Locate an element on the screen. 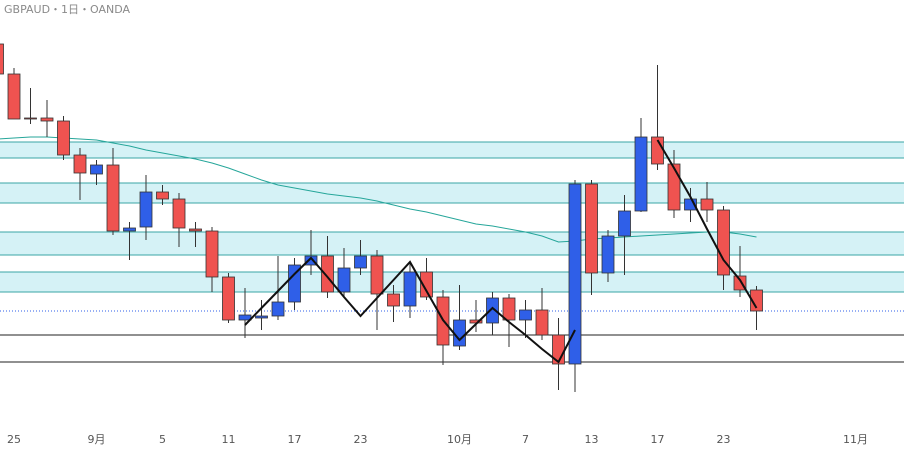  x-tick-label: 25 is located at coordinates (14, 439).